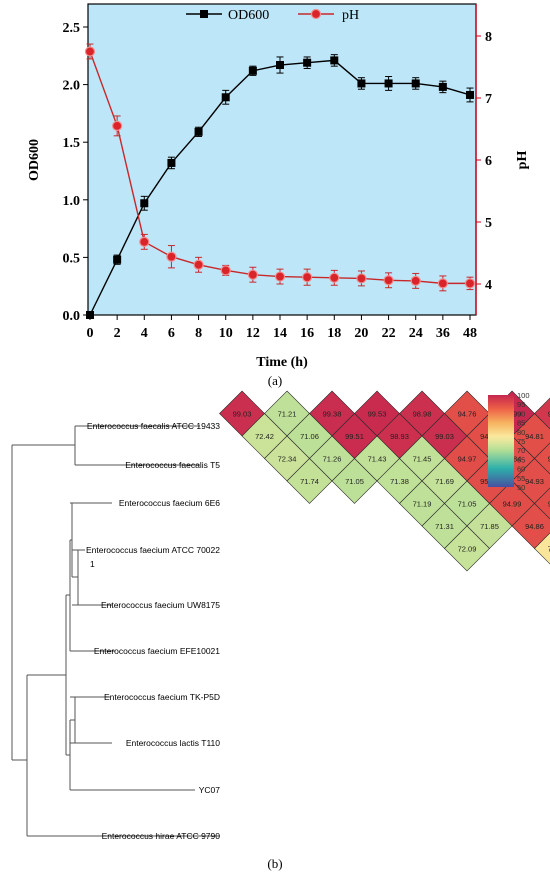  I want to click on x-tick-label: 36, so click(443, 333).